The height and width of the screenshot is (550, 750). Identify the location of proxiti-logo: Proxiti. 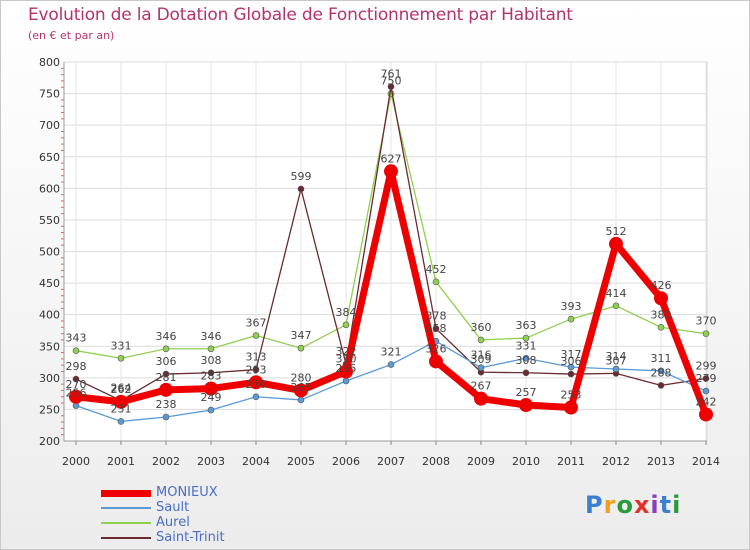
(633, 505).